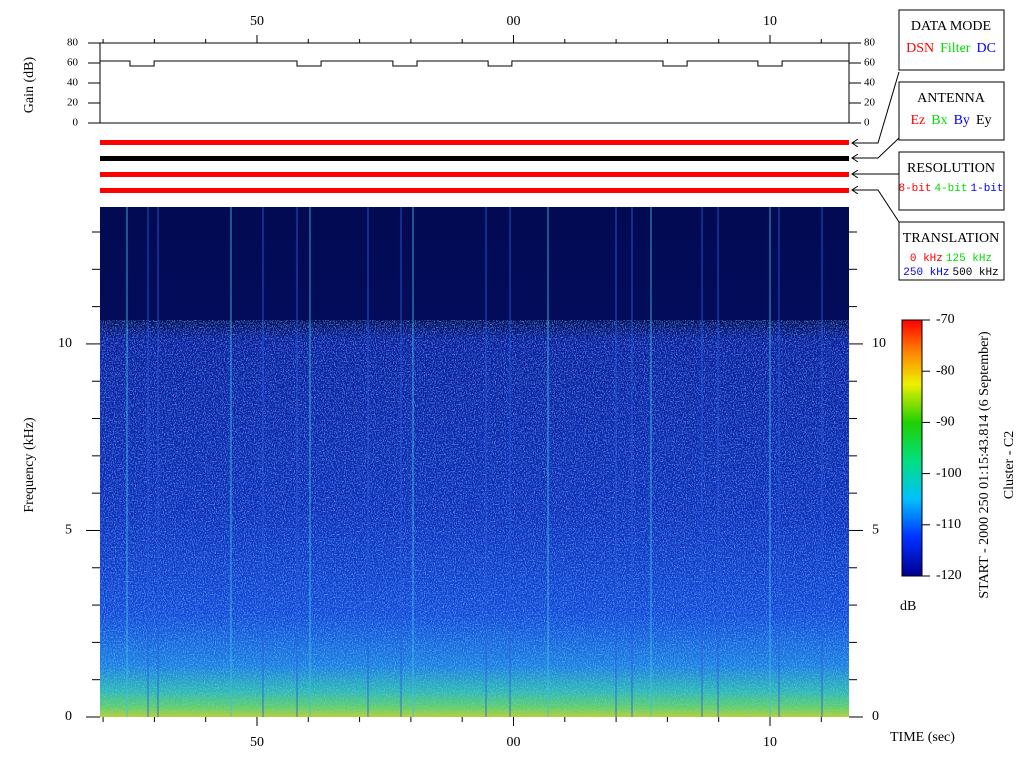  I want to click on y-axis-label: Frequency (kHz), so click(29, 465).